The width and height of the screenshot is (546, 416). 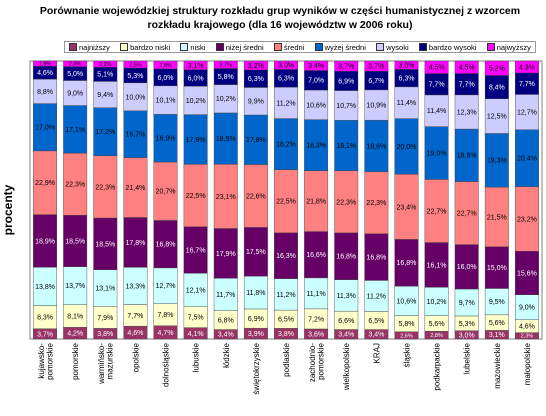 I want to click on legend-item: bardzo niski, so click(x=145, y=47).